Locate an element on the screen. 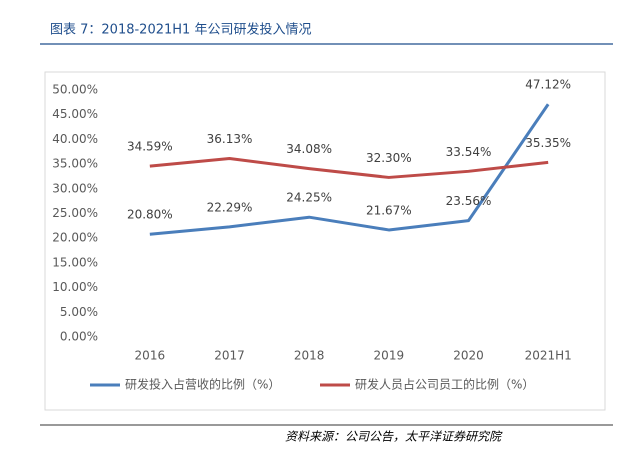 The width and height of the screenshot is (641, 457). data-label: 22.29% is located at coordinates (230, 207).